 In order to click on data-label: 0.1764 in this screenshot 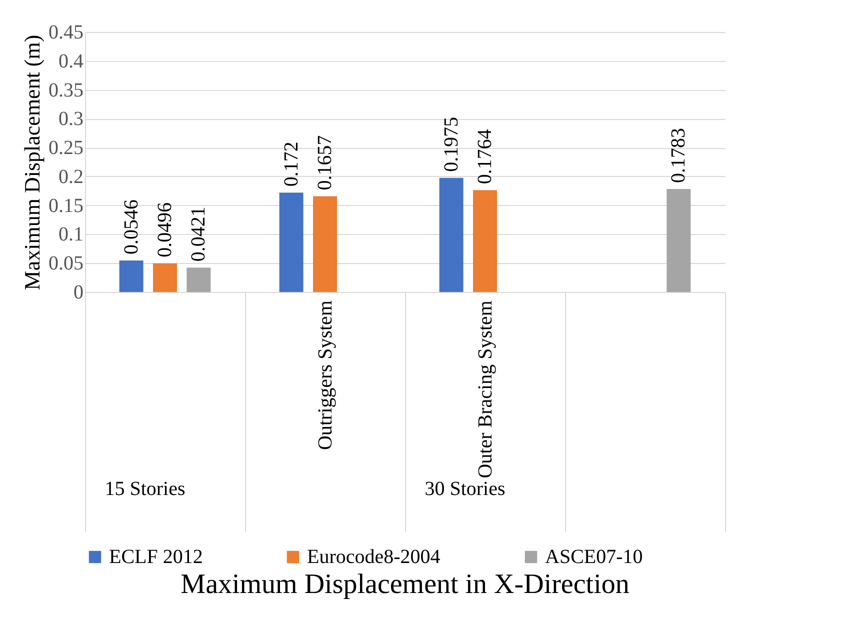, I will do `click(485, 156)`.